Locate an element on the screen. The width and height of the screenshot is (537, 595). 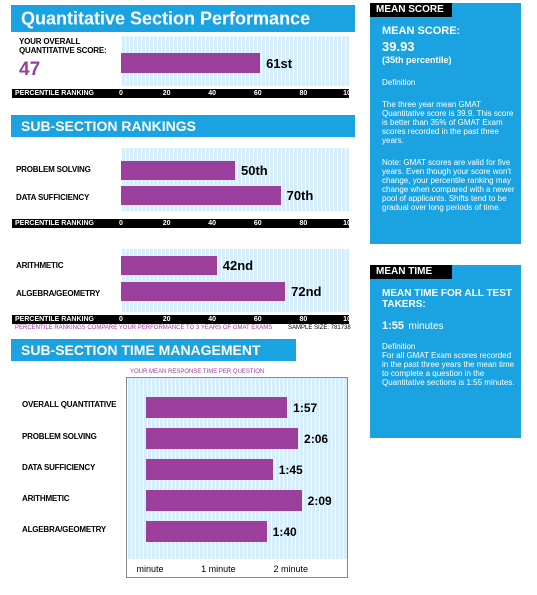
time-bar-arithmetic is located at coordinates (224, 500).